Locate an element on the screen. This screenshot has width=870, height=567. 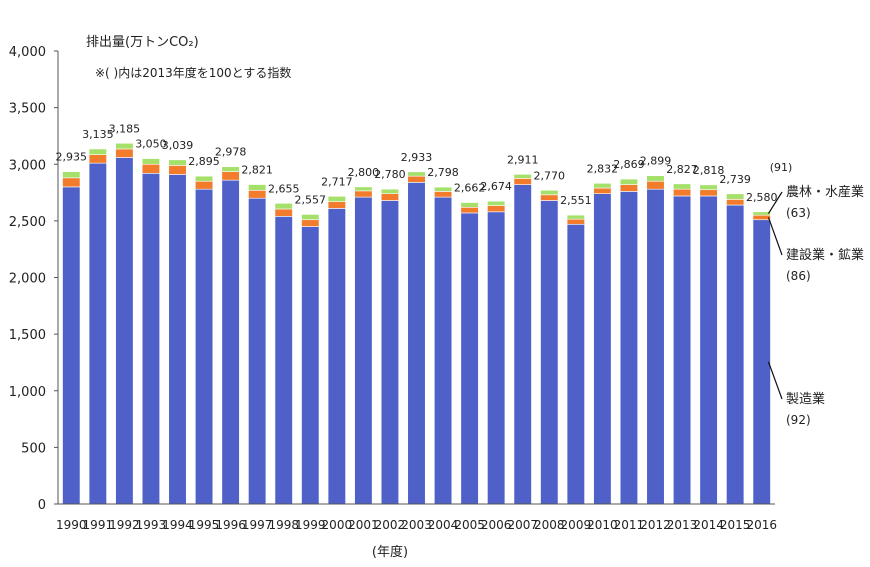
x-tick-label: 2015 is located at coordinates (735, 525).